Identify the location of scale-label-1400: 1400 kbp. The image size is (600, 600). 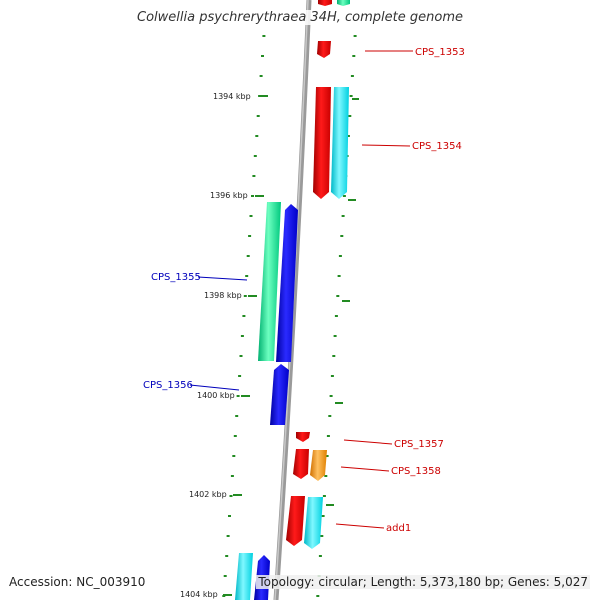
(216, 395).